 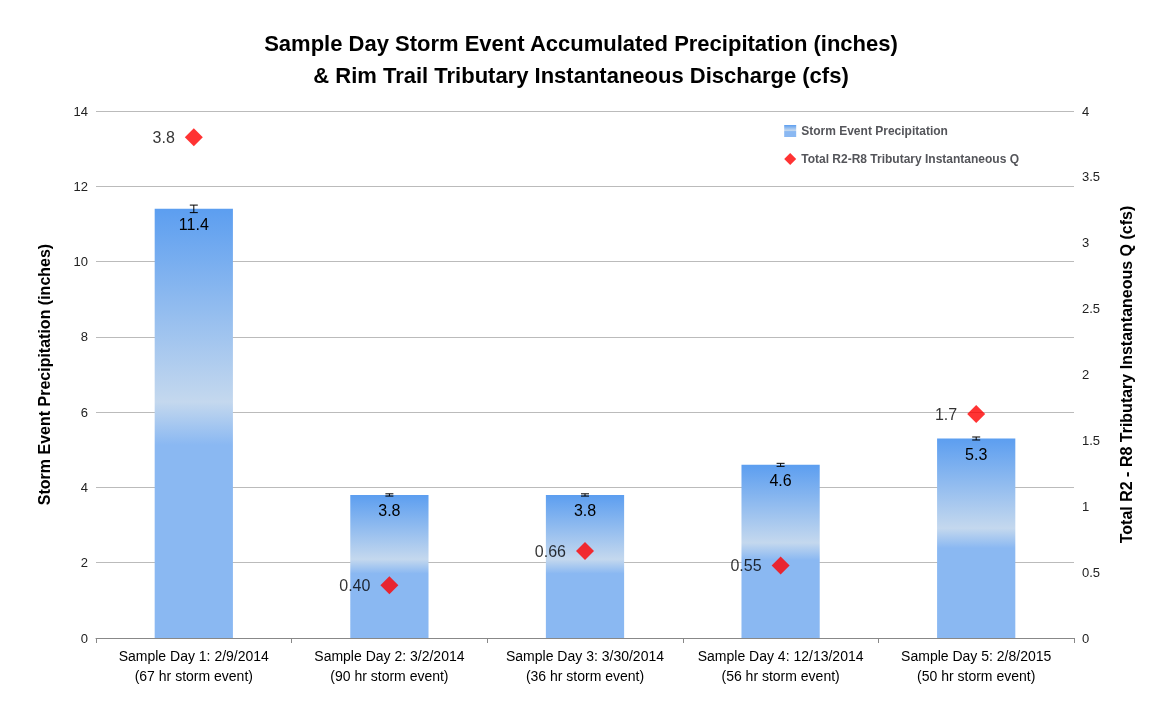 I want to click on x-tick-label: Sample Day 3: 3/30/2014 (36 hr storm event), so click(x=585, y=666).